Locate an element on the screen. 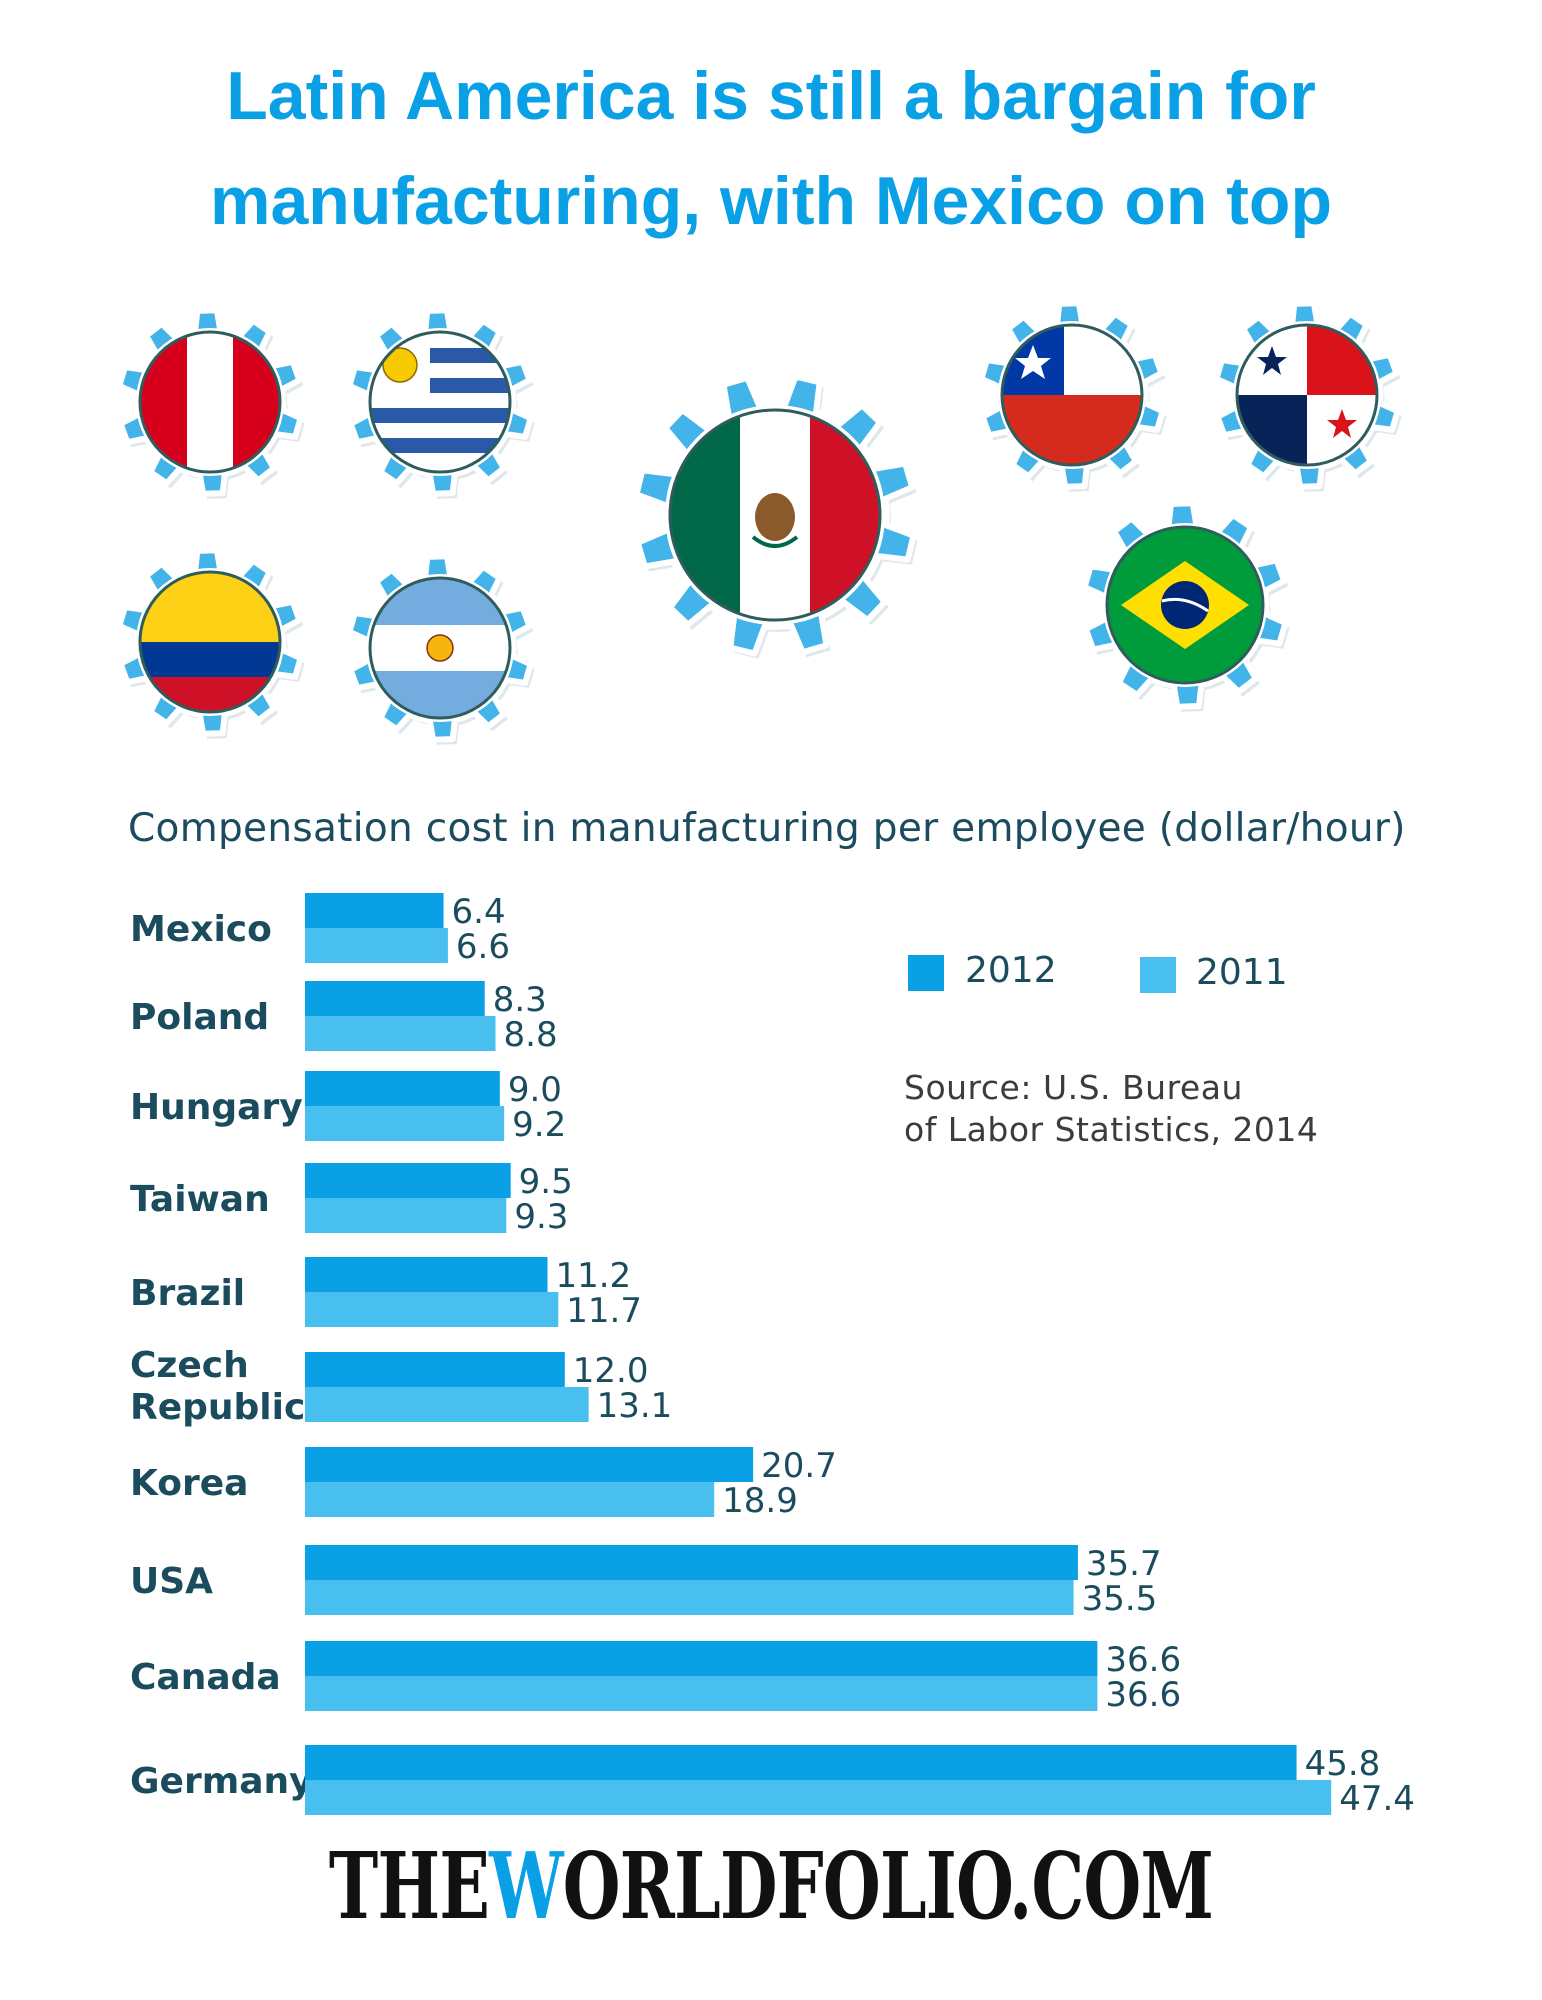  bar-value-label: 13.1 is located at coordinates (635, 1406).